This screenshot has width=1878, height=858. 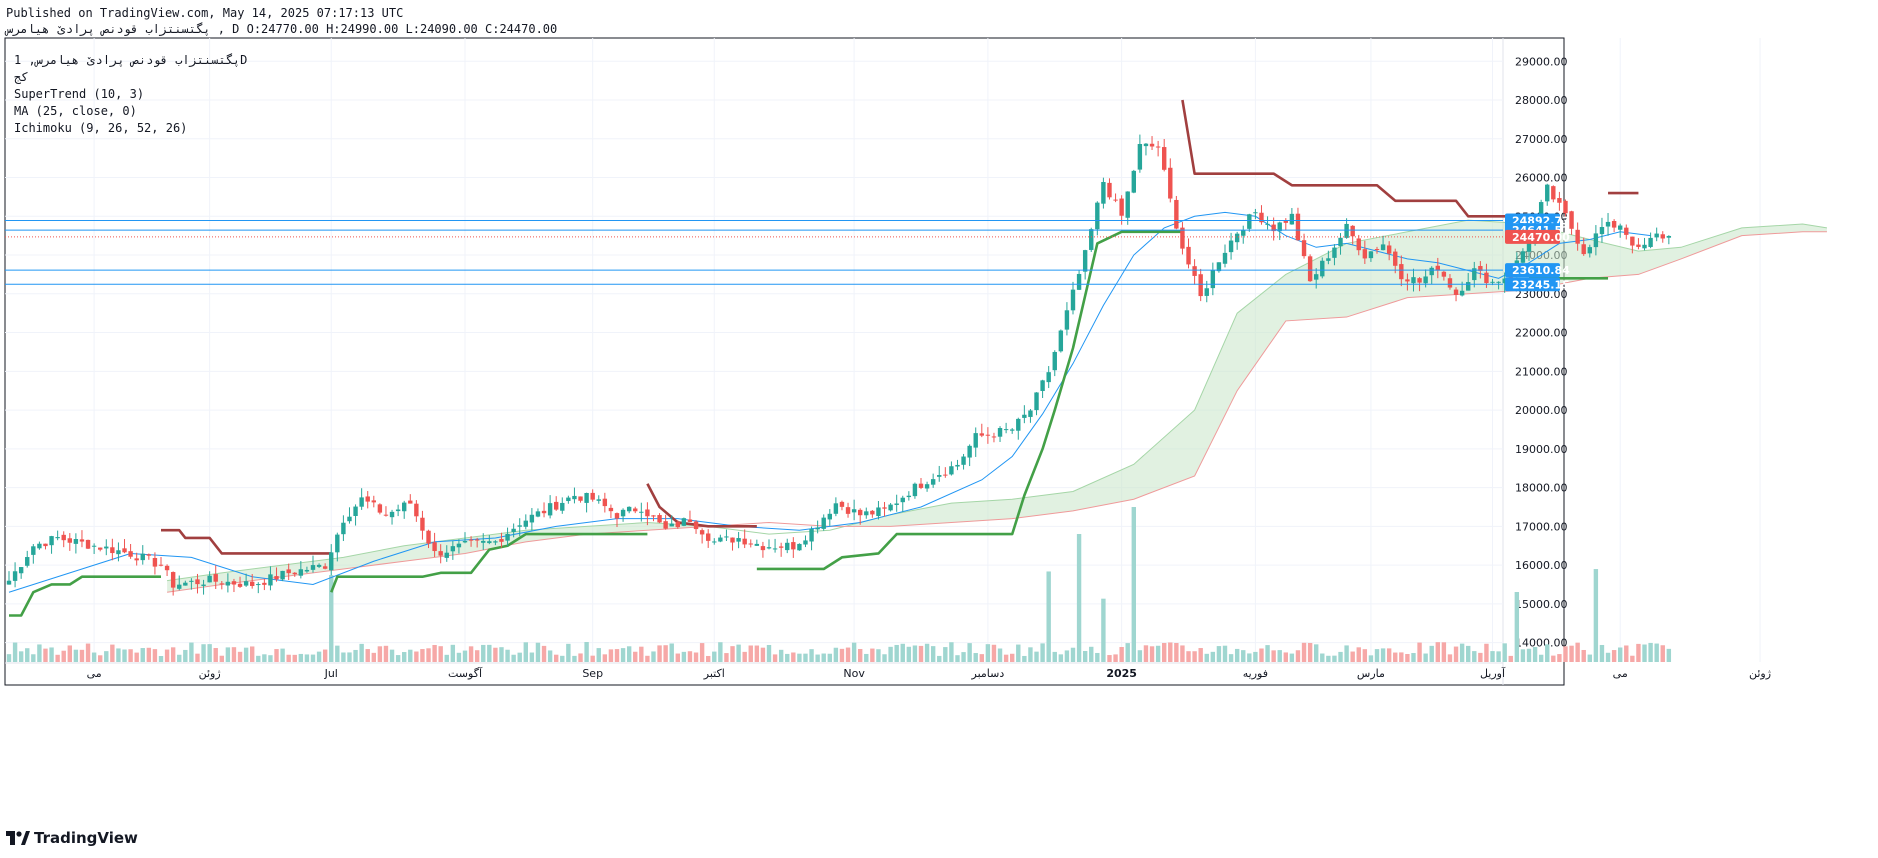 What do you see at coordinates (1541, 270) in the screenshot?
I see `level-tag-label: 23610.84` at bounding box center [1541, 270].